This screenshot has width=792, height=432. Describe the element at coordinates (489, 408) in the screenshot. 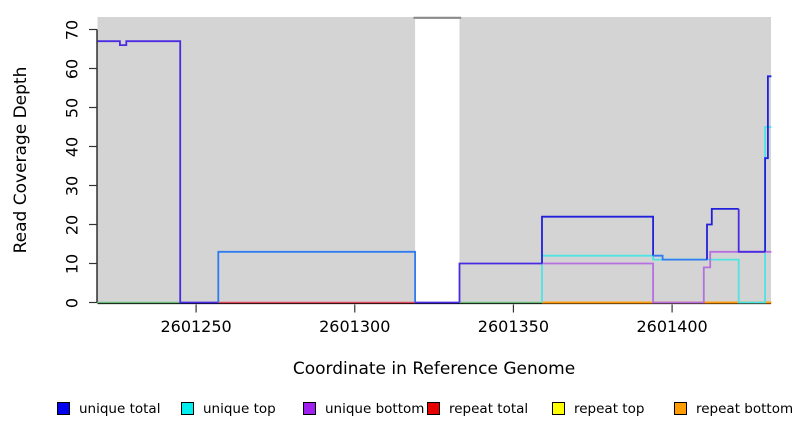

I see `legend-label: repeat total` at that location.